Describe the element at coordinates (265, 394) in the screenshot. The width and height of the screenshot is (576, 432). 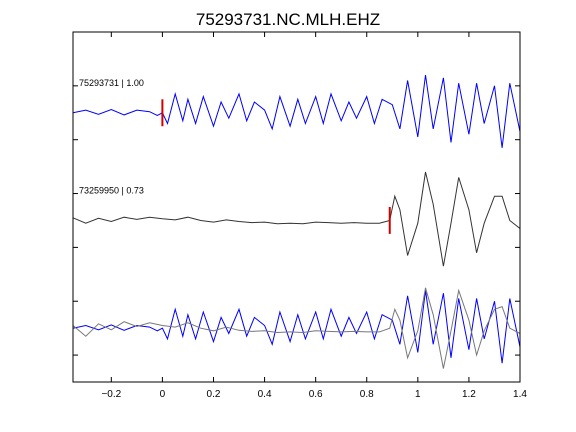
I see `x-tick-label-3: 0.4` at that location.